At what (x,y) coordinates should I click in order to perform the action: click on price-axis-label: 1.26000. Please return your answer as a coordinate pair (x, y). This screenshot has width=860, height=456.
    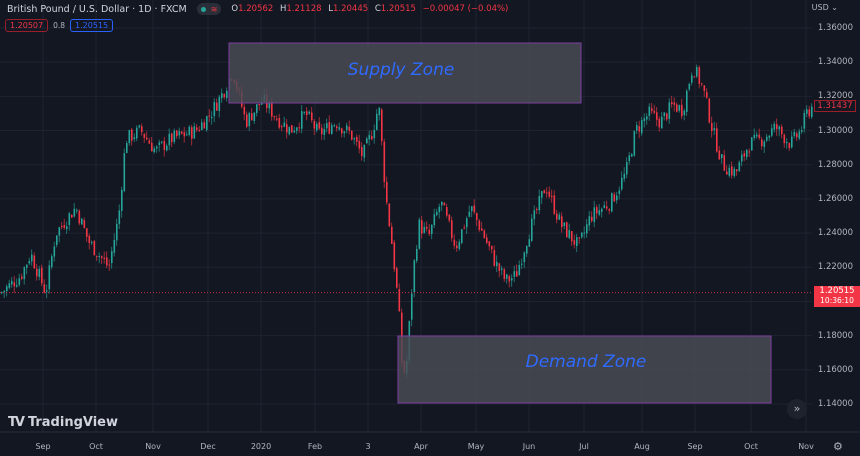
    Looking at the image, I should click on (835, 198).